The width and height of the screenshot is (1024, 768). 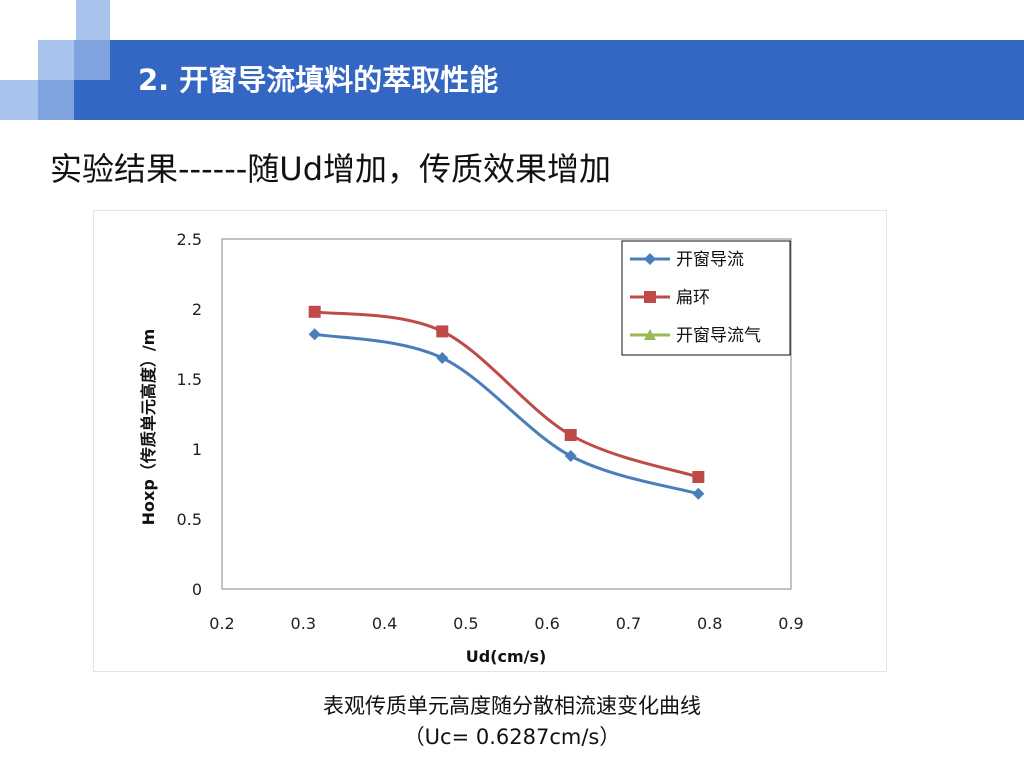 I want to click on title-band, so click(x=567, y=80).